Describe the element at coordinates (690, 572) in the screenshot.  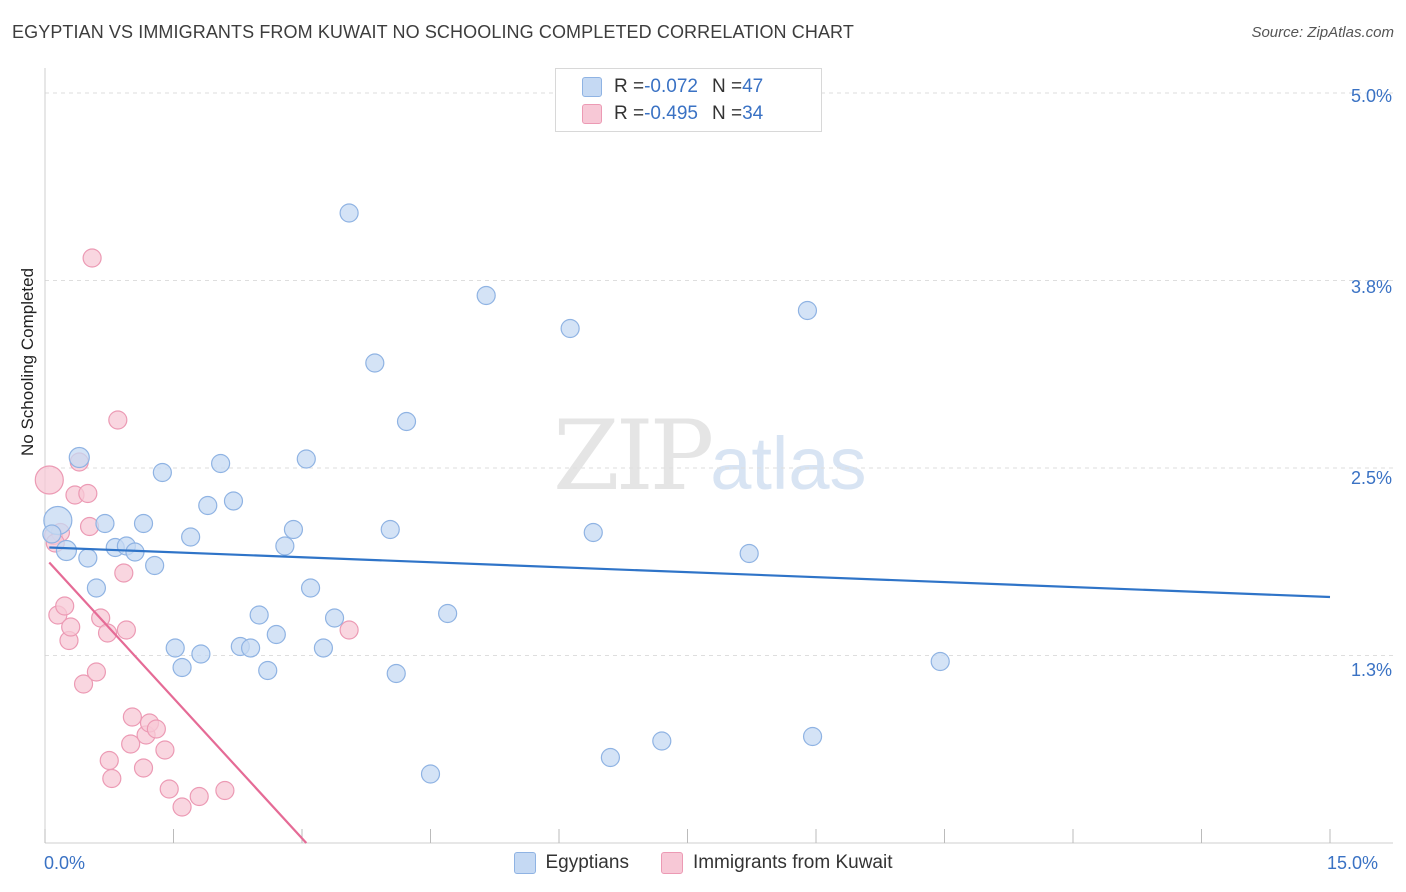
I see `egyptian-trend-line` at that location.